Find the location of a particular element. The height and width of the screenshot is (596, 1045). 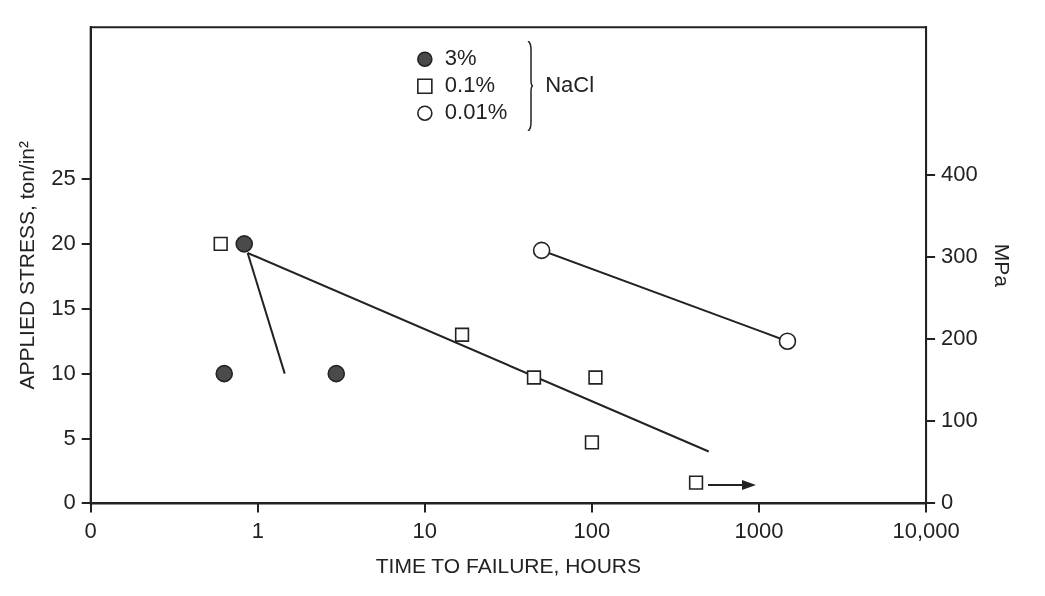

y-tick-label: 0 is located at coordinates (69, 502).